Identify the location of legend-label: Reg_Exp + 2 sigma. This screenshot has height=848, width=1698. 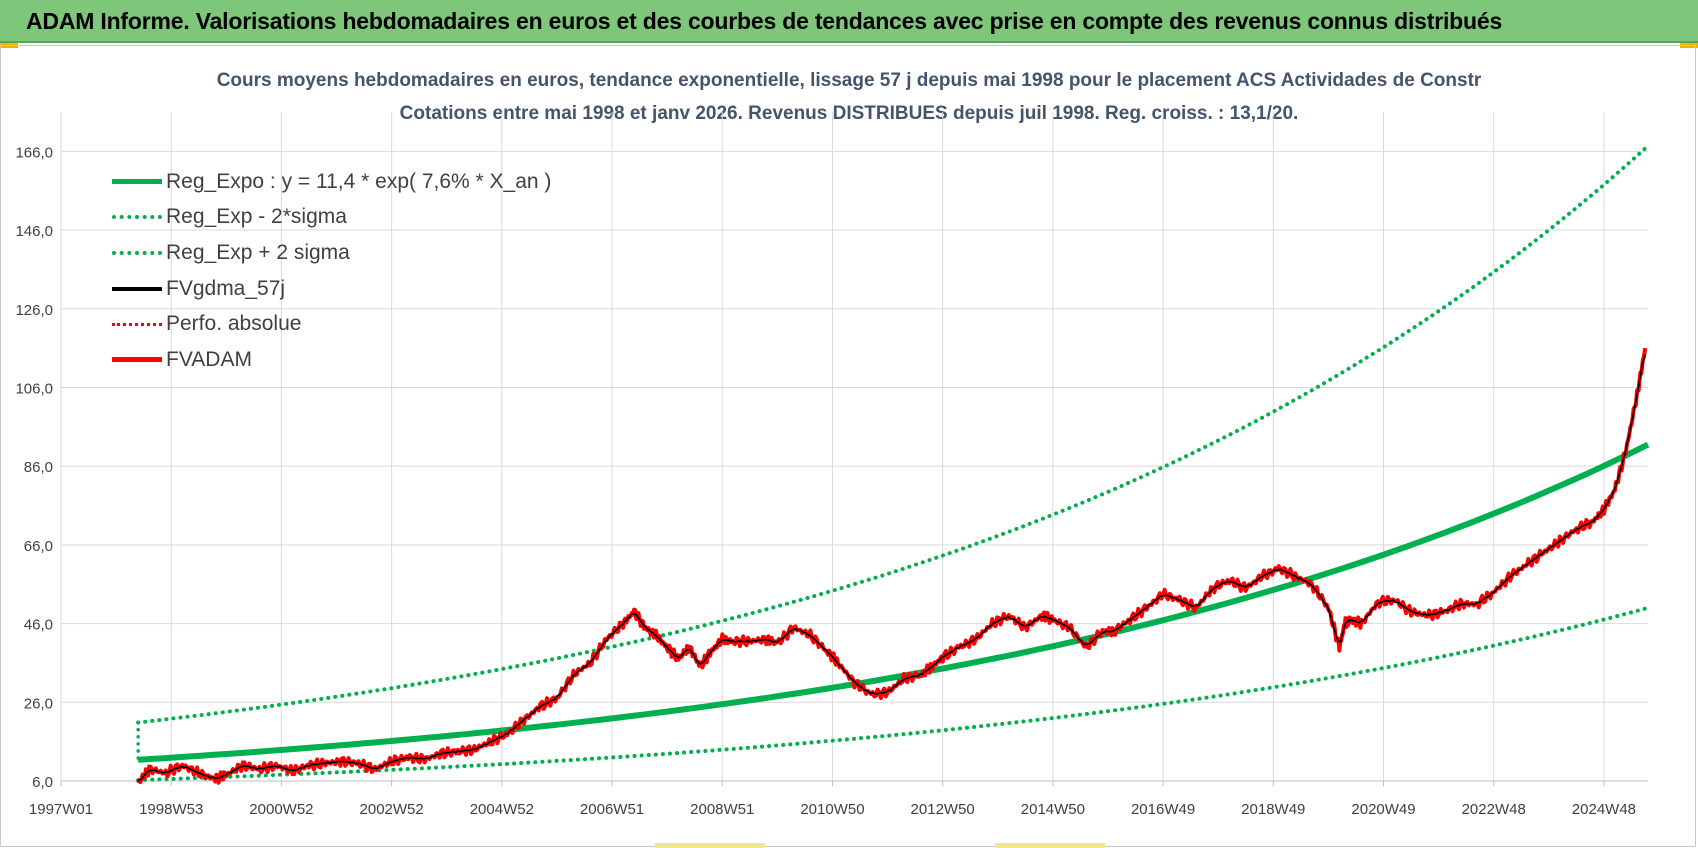
(258, 252).